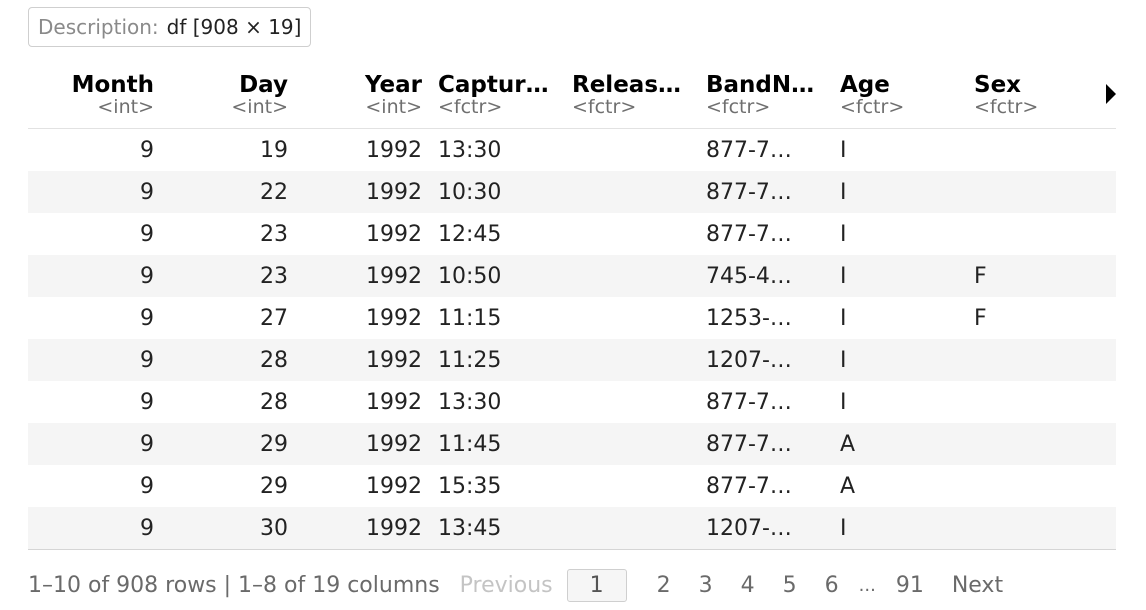 This screenshot has width=1146, height=610. What do you see at coordinates (977, 585) in the screenshot?
I see `next-button: Next` at bounding box center [977, 585].